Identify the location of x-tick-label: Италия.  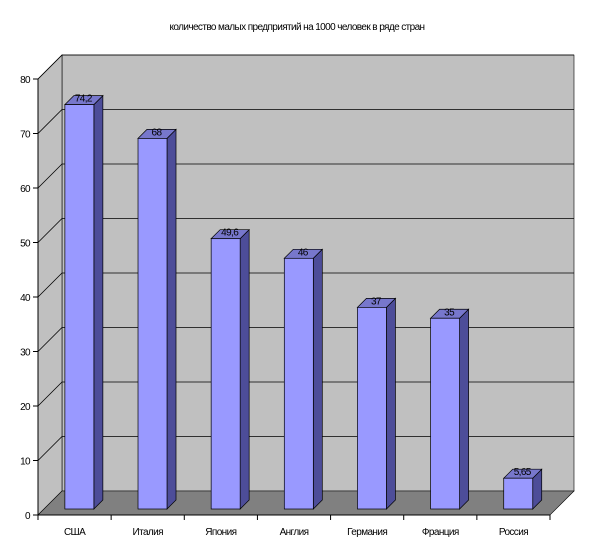
(147, 532).